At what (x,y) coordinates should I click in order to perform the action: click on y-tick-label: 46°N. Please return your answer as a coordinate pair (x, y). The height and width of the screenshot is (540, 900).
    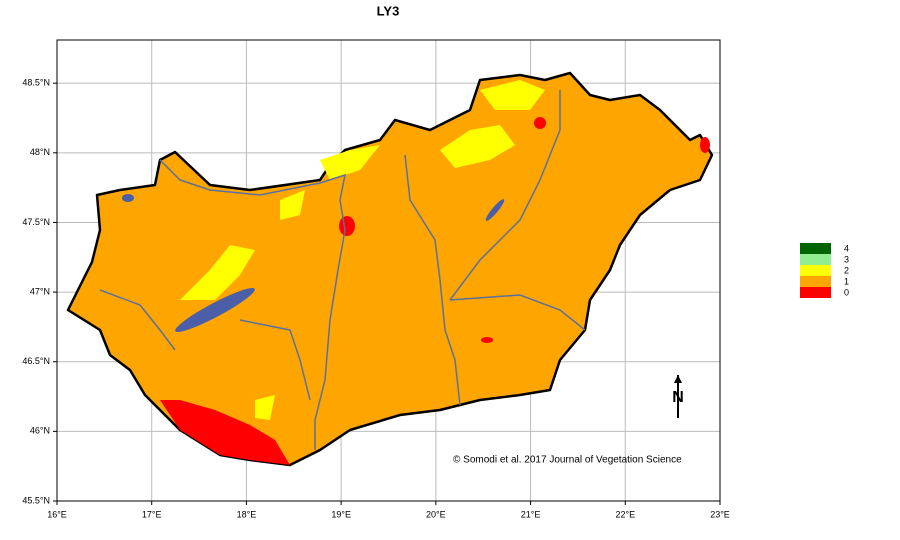
    Looking at the image, I should click on (40, 431).